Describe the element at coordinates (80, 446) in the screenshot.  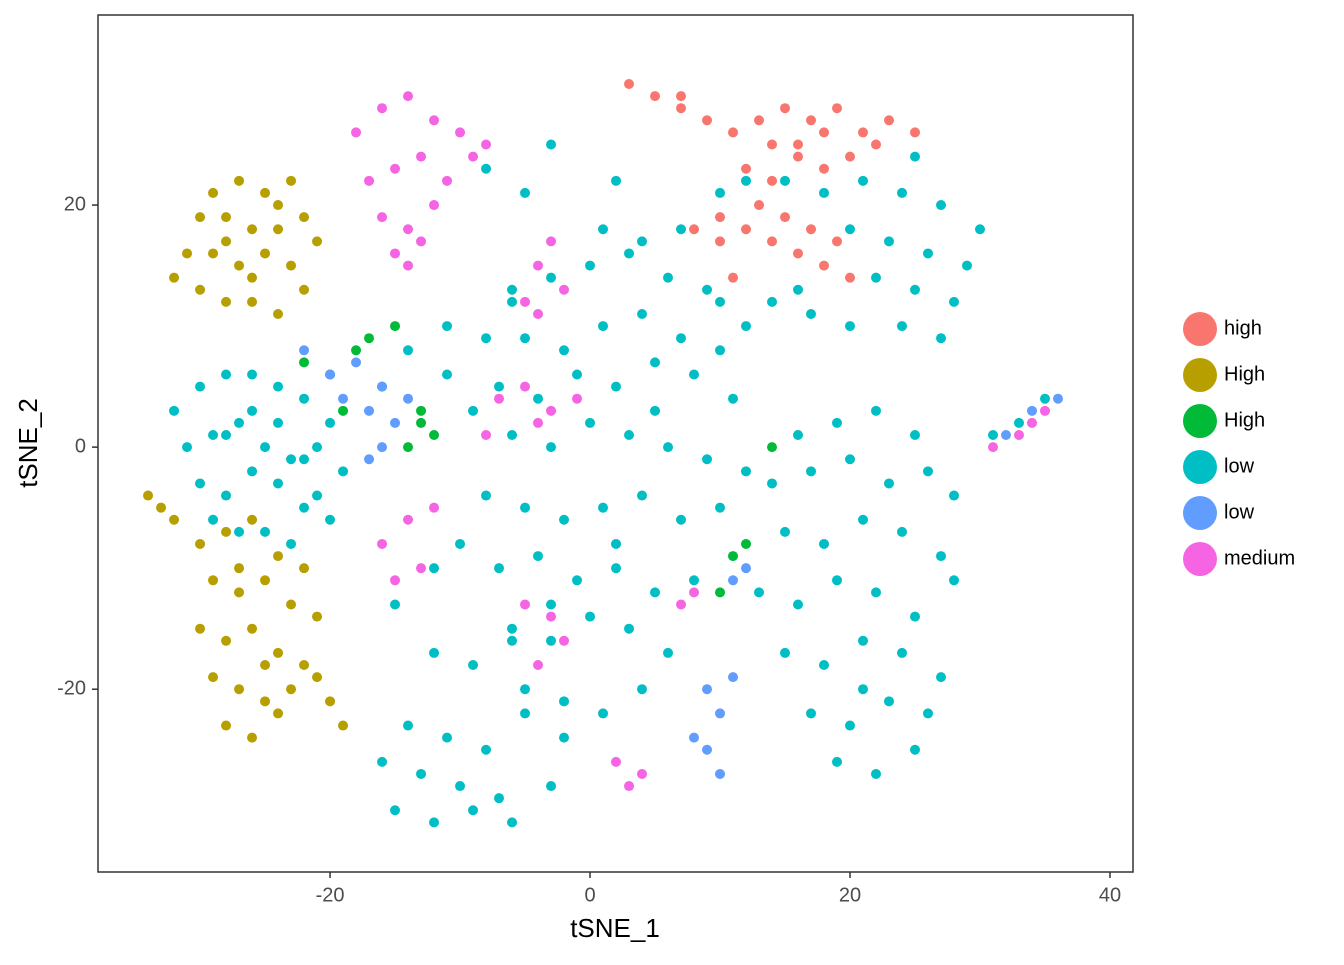
I see `y-tick-label: 0` at that location.